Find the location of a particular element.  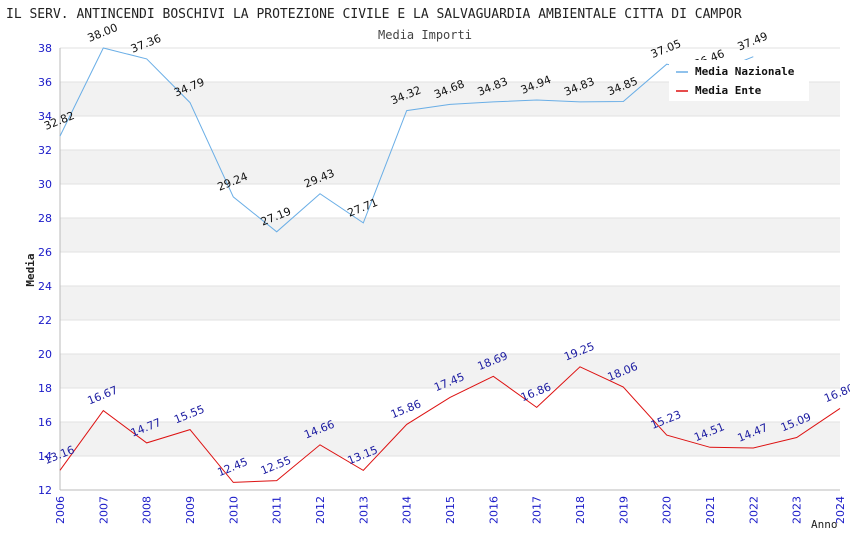

x-tick-label: 2015 is located at coordinates (450, 510).